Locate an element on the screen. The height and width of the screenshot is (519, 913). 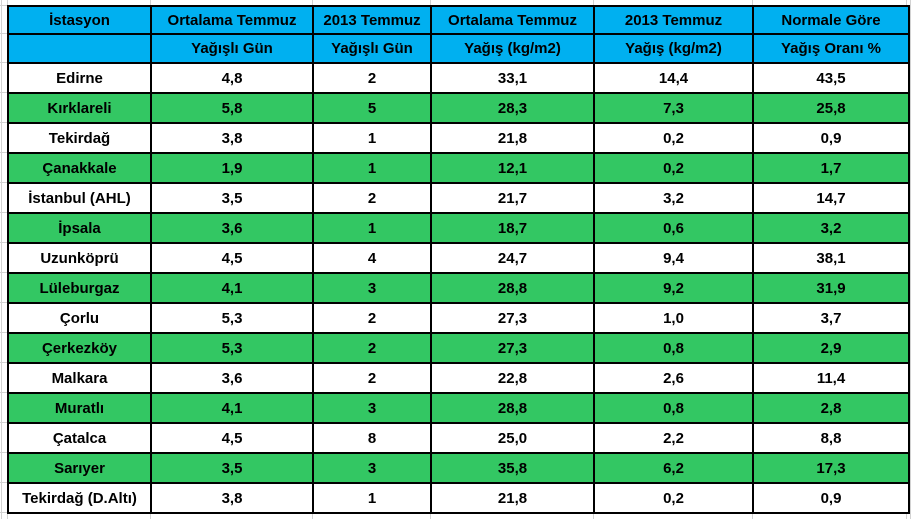
july-2013-precip-cell: 1,0 is located at coordinates (673, 318).